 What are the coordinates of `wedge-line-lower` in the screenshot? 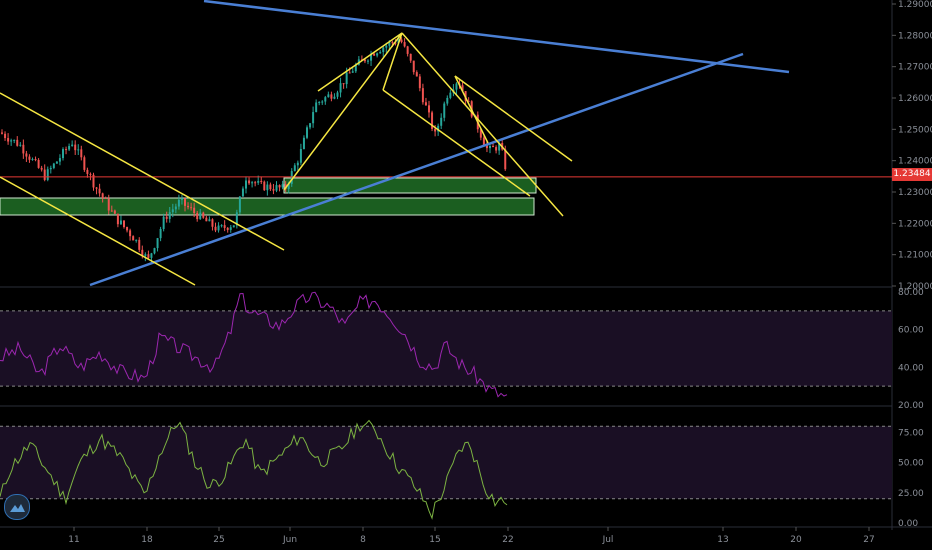 It's located at (456, 143).